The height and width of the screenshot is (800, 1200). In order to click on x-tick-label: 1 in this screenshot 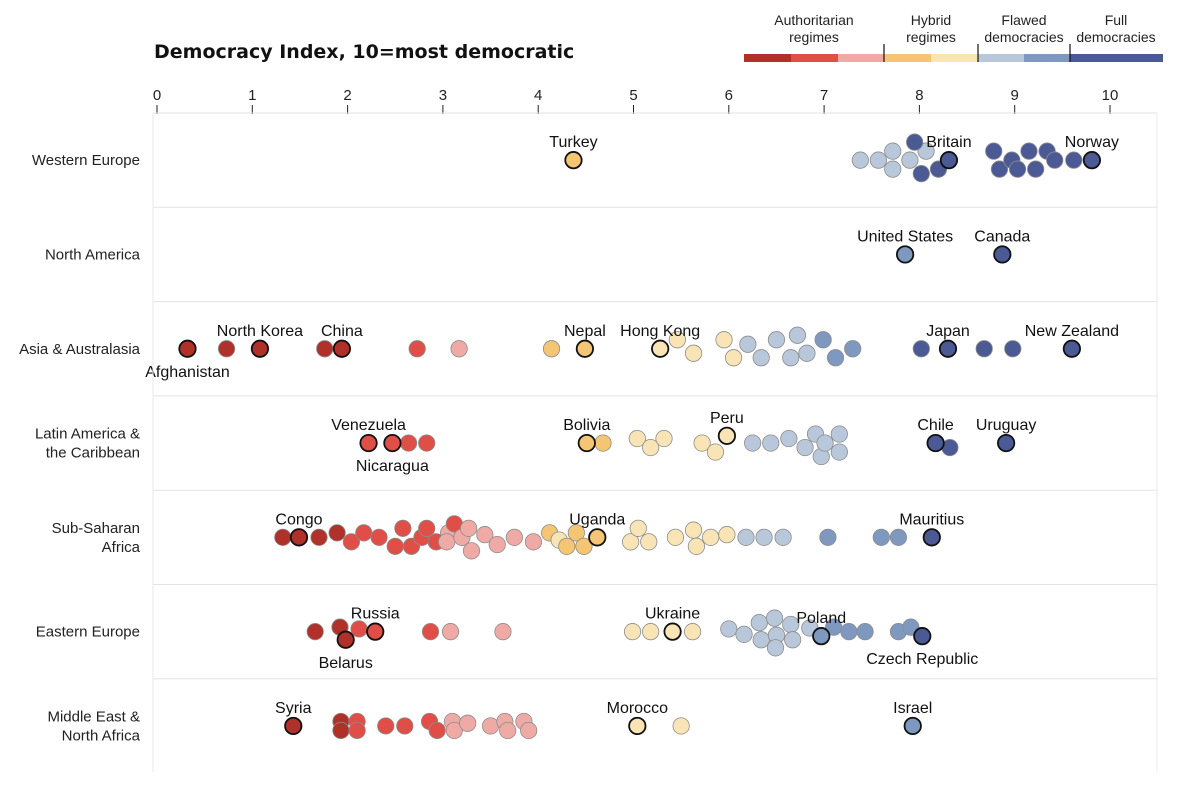, I will do `click(252, 95)`.